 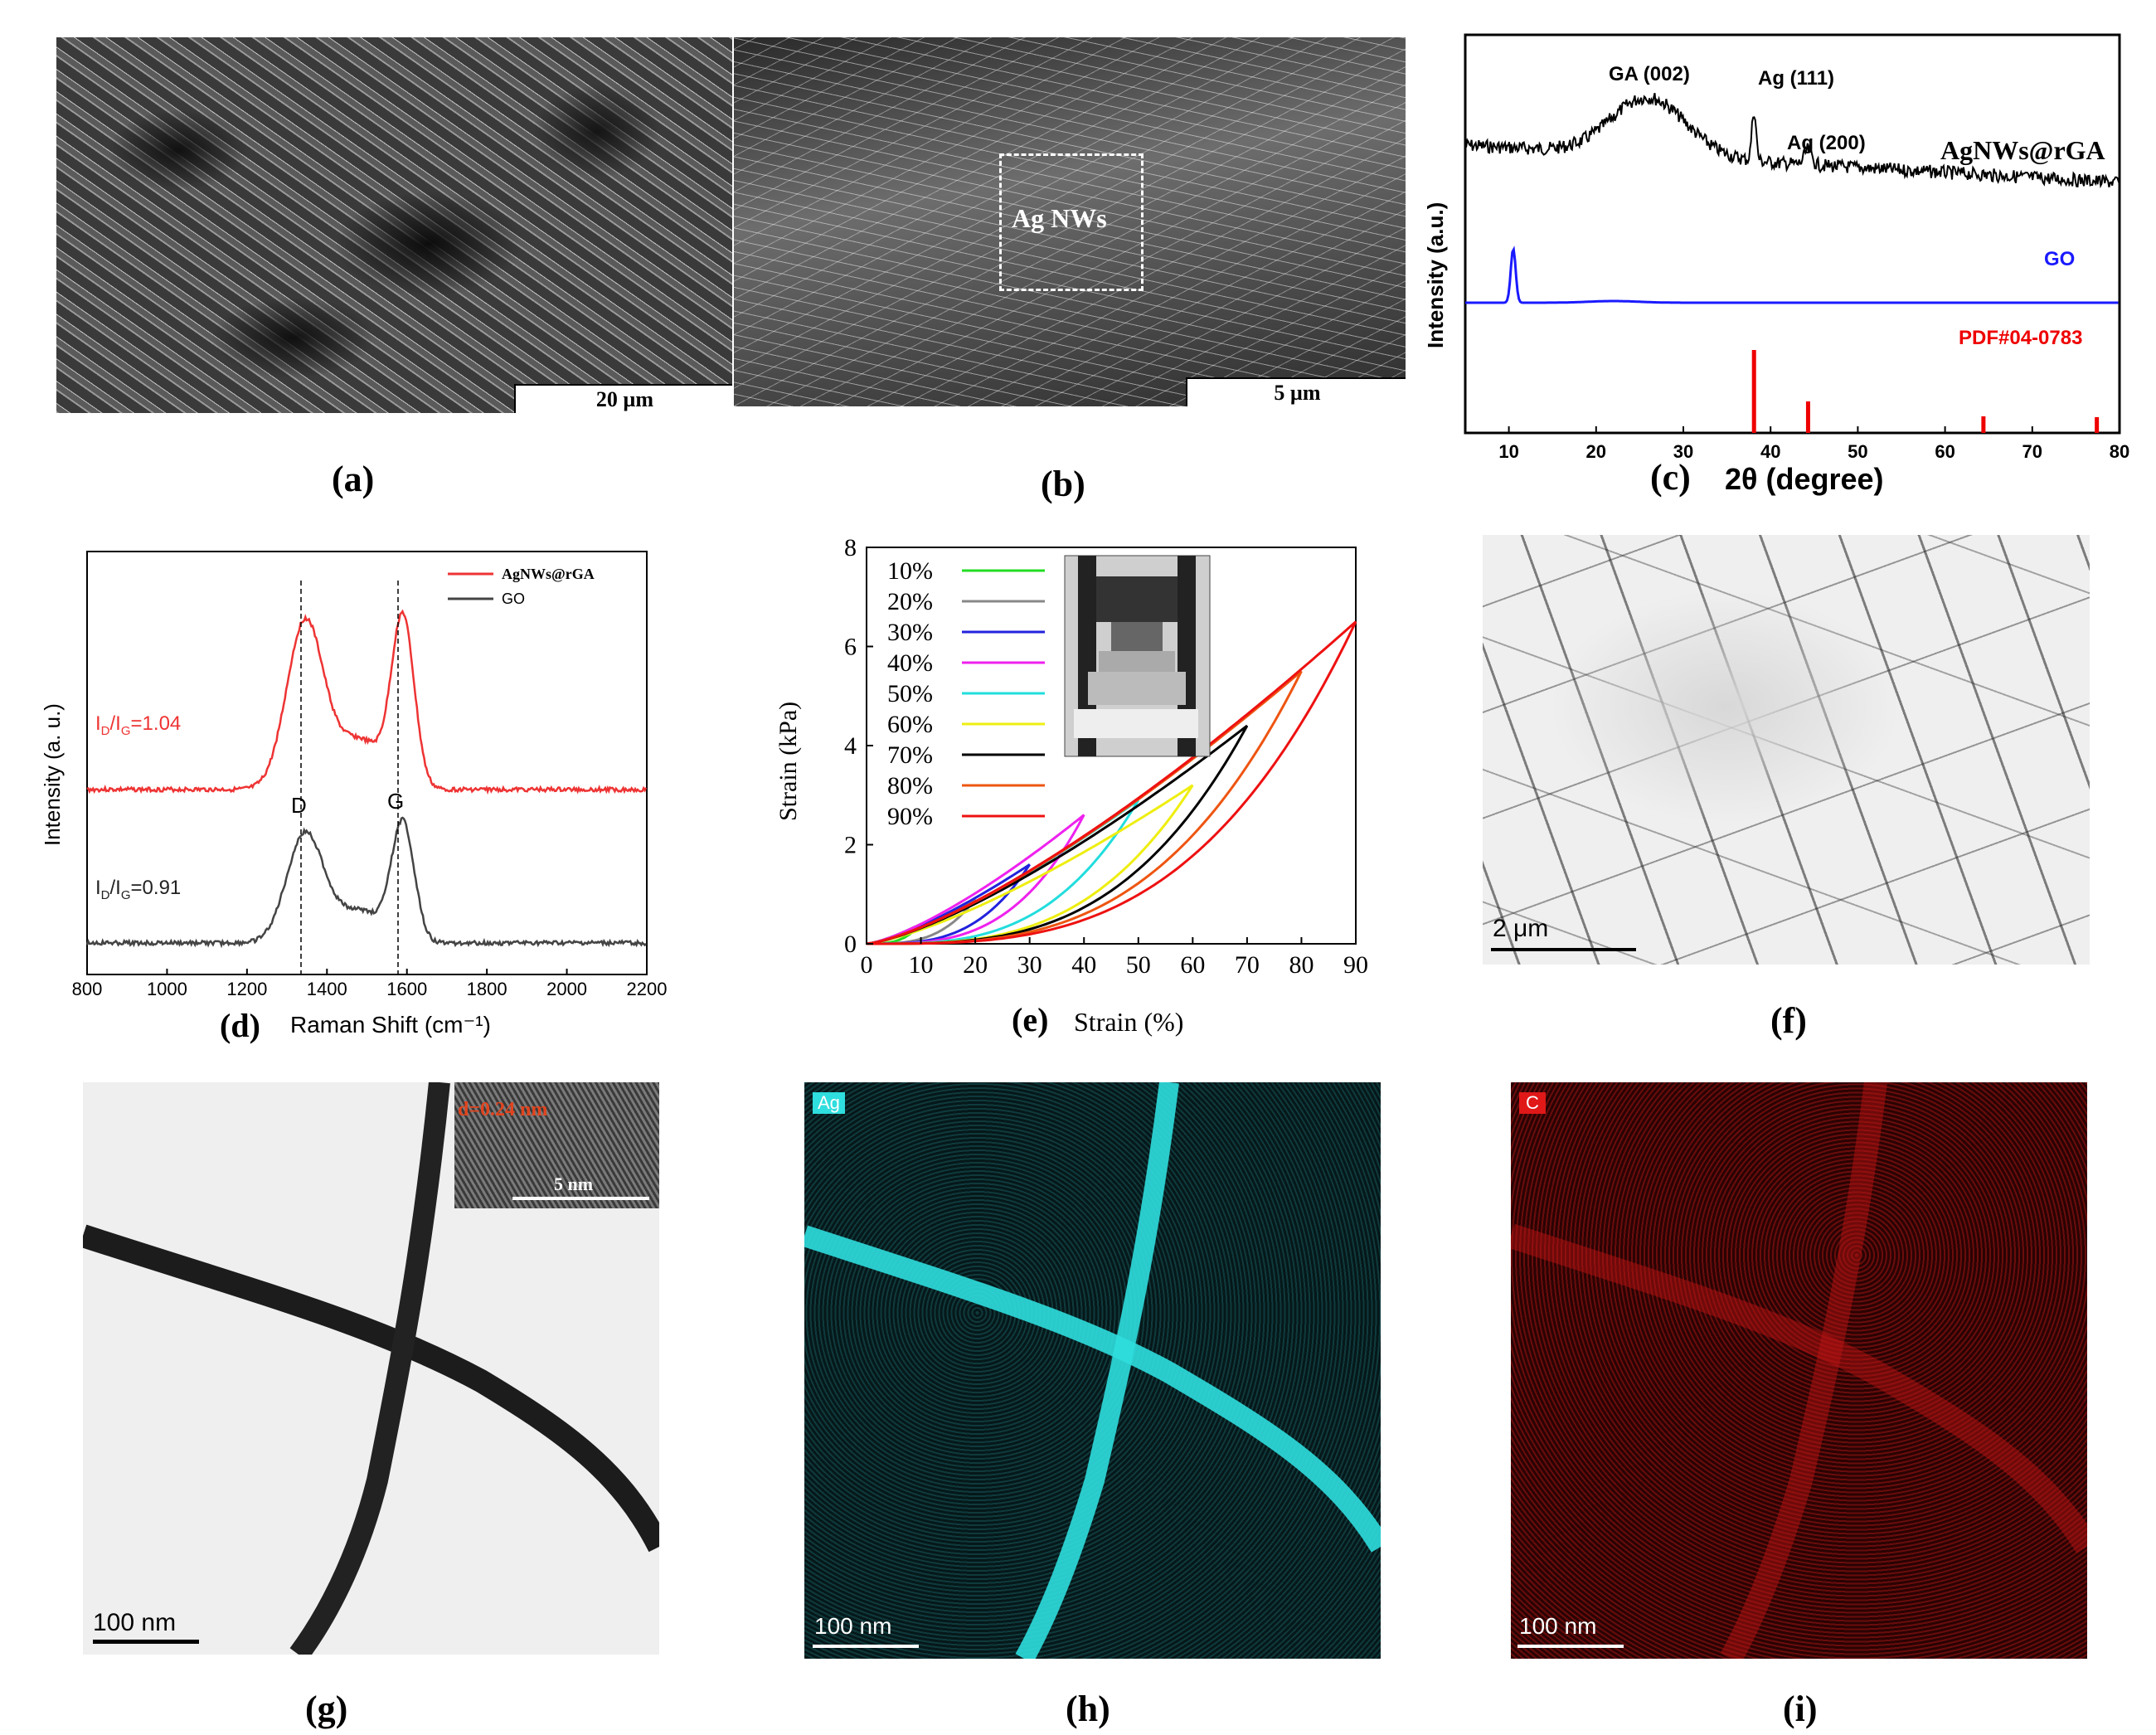 I want to click on raman-legend-rga: AgNWs@rGA, so click(x=548, y=574).